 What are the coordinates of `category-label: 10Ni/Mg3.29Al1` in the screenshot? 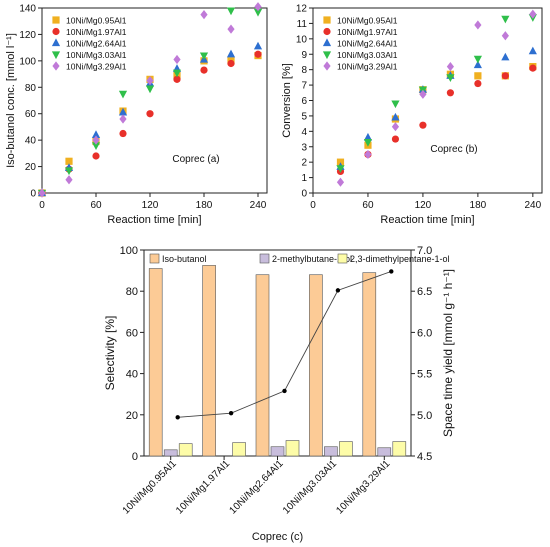 It's located at (363, 487).